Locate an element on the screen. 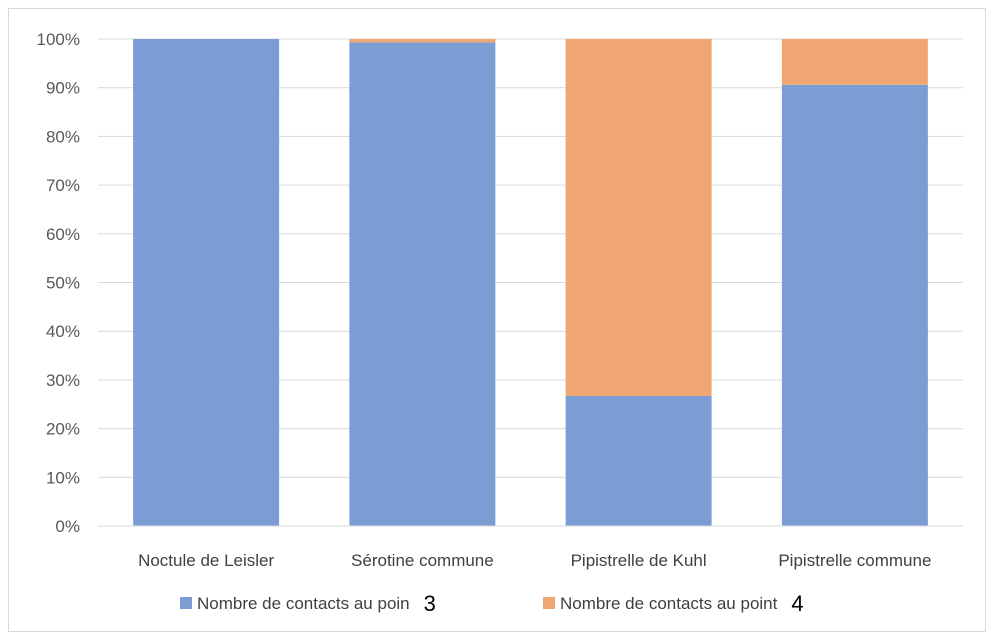 The height and width of the screenshot is (641, 995). y-tick-label: 90% is located at coordinates (63, 88).